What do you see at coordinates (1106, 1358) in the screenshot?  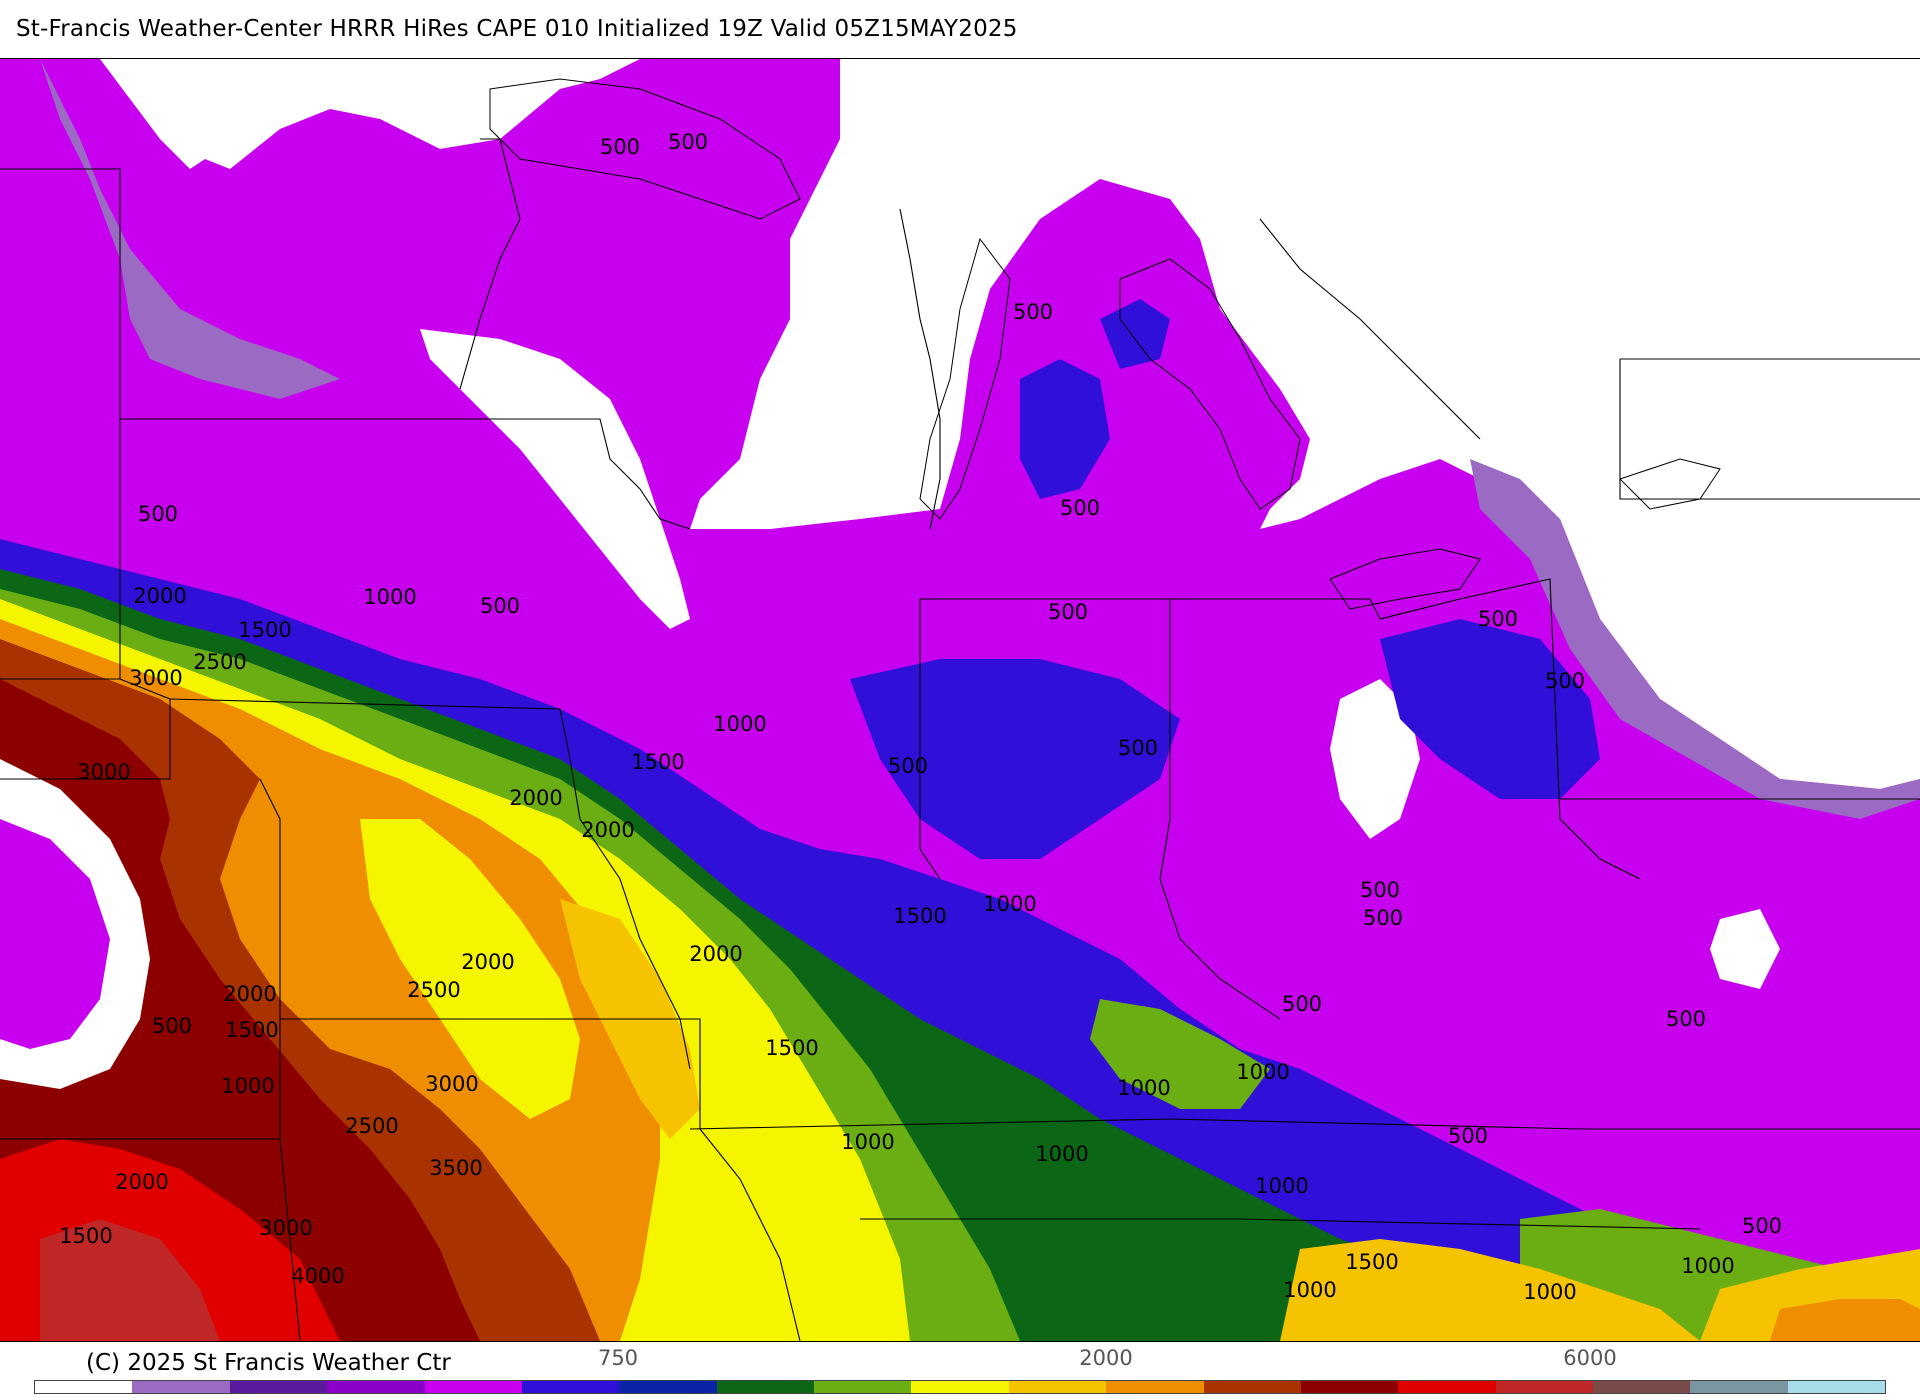 I see `colorbar-tick-label: 2000` at bounding box center [1106, 1358].